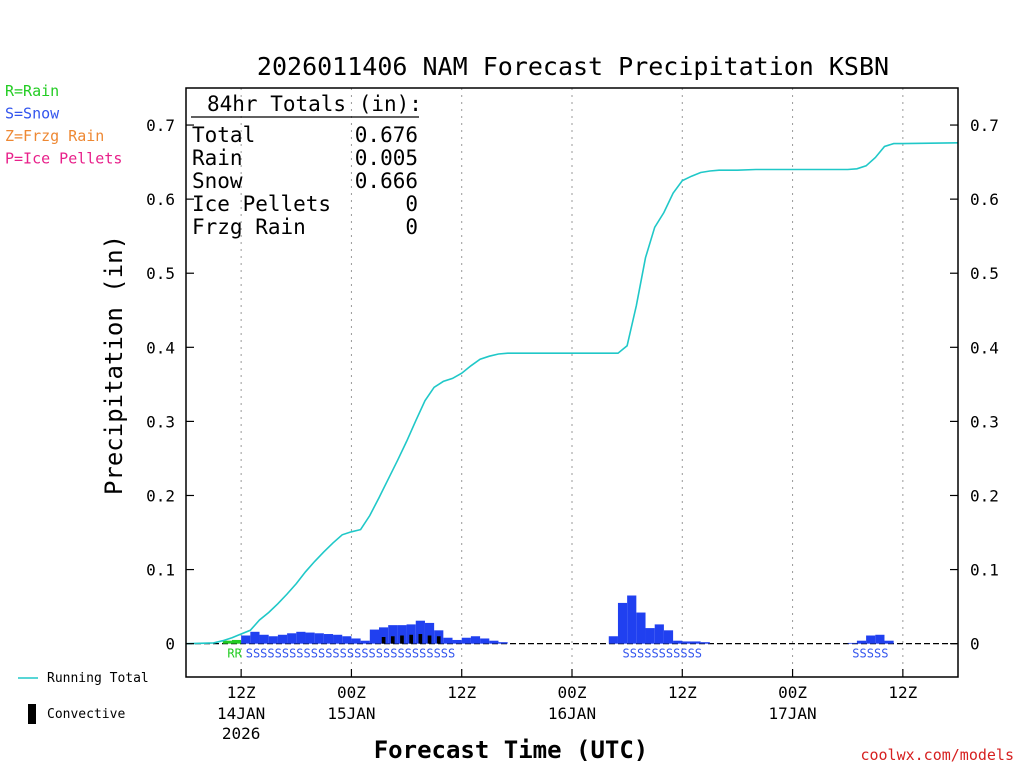 The width and height of the screenshot is (1024, 773). What do you see at coordinates (261, 204) in the screenshot?
I see `totals-label-3: Ice Pellets` at bounding box center [261, 204].